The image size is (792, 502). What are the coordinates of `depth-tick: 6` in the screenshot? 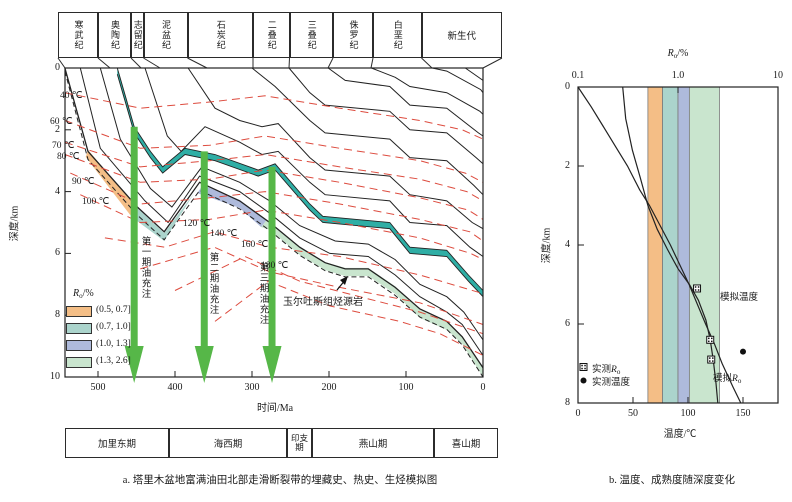 It's located at (57, 252).